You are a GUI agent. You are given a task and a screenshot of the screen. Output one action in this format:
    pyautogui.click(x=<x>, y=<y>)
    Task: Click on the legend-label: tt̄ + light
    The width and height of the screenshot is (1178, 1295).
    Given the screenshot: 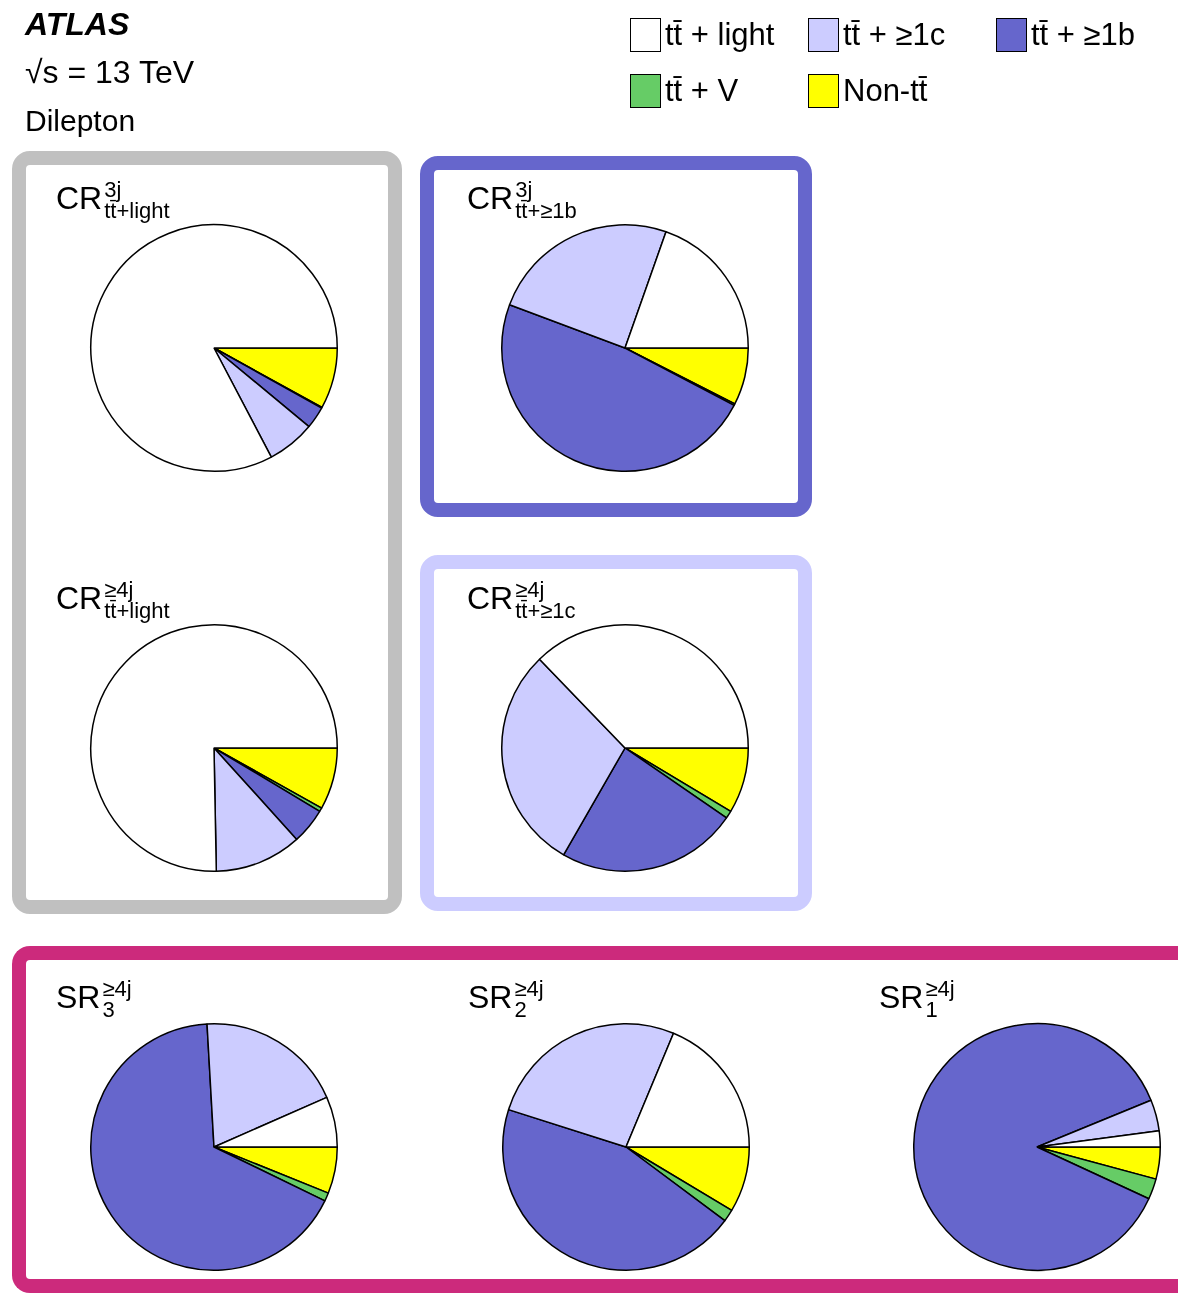 What is the action you would take?
    pyautogui.click(x=720, y=35)
    